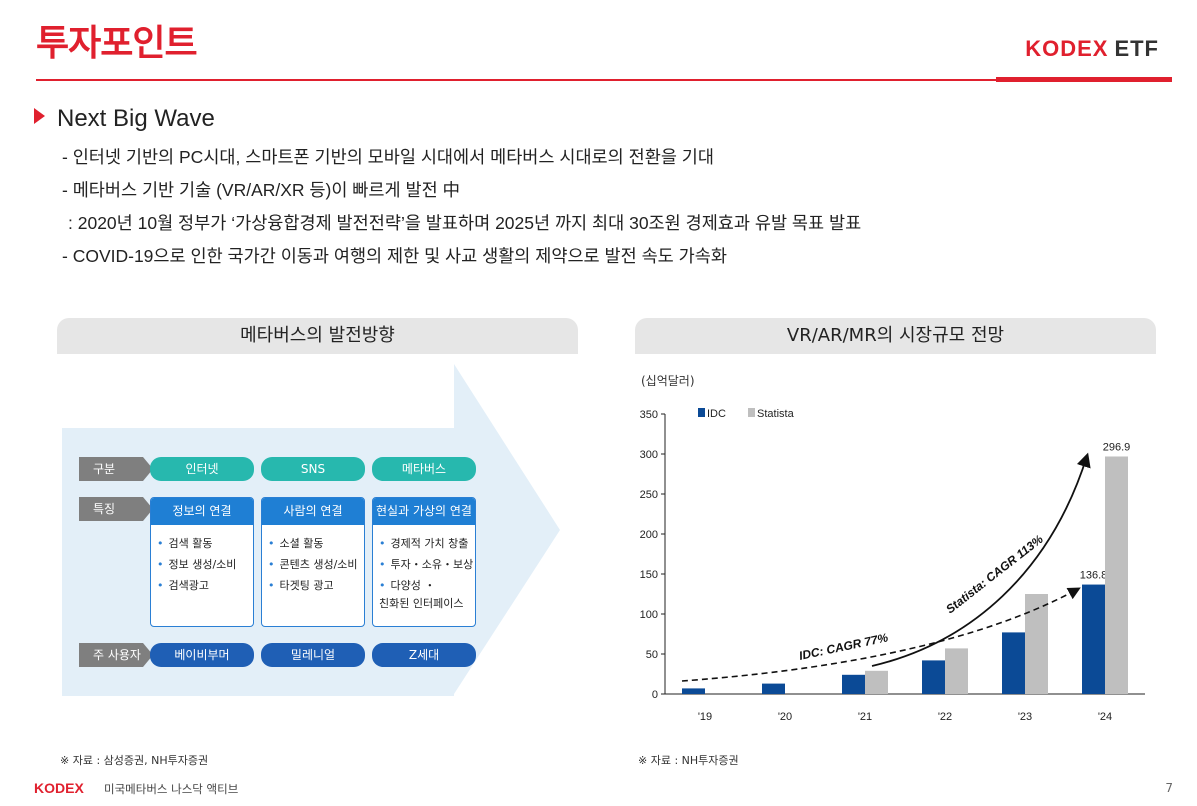  What do you see at coordinates (668, 381) in the screenshot?
I see `chart-unit-label: (십억달러)` at bounding box center [668, 381].